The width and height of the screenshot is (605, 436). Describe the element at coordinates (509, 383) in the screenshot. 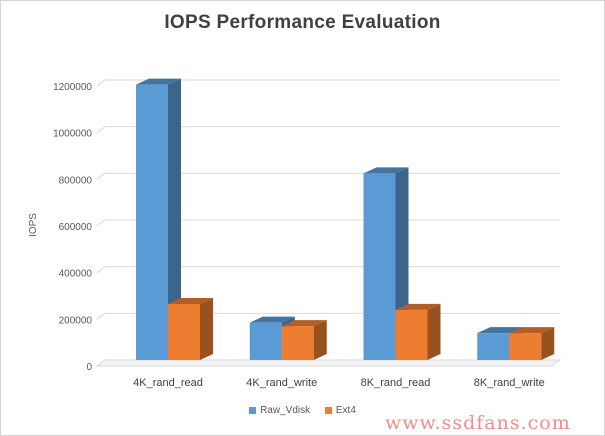

I see `x-tick-label-3: 8K_rand_write` at that location.